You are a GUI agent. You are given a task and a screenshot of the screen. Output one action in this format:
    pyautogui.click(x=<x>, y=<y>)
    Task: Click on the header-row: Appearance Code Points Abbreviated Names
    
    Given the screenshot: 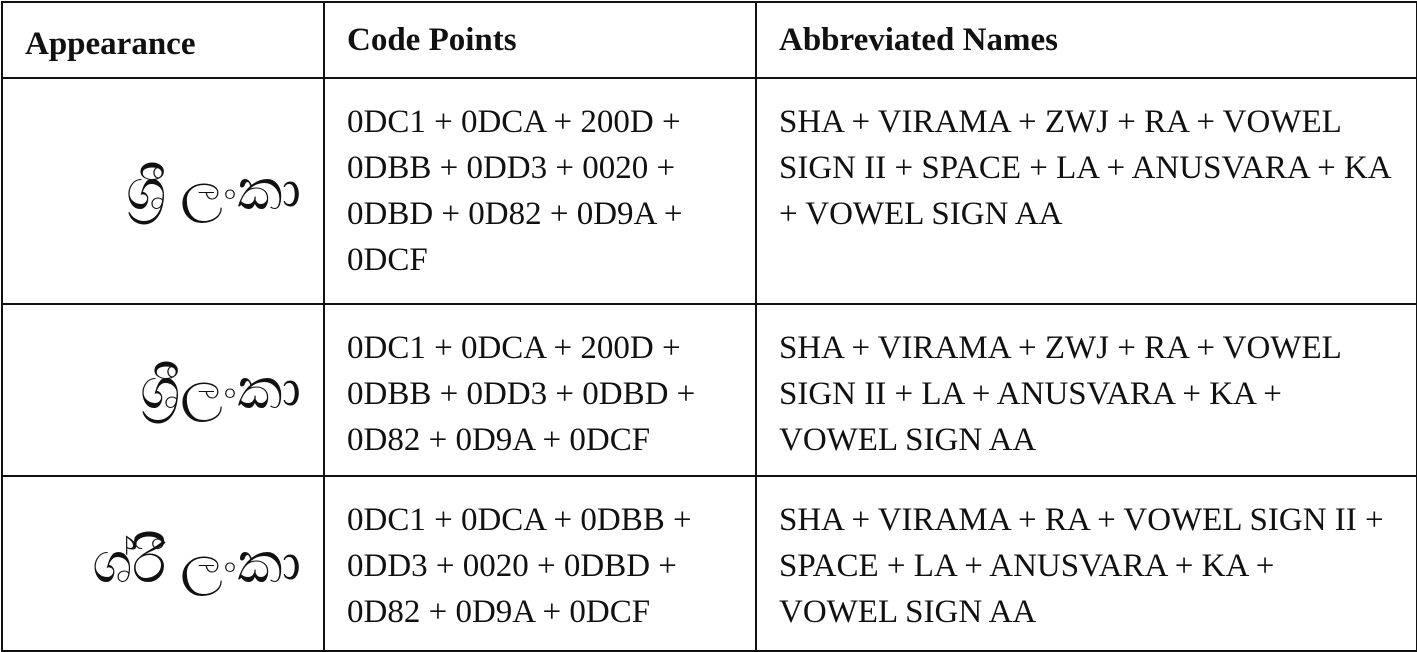 What is the action you would take?
    pyautogui.click(x=709, y=40)
    